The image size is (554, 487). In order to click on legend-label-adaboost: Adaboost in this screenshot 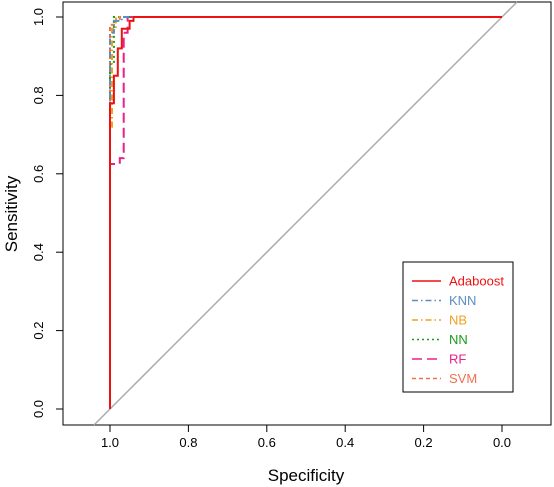, I will do `click(476, 281)`.